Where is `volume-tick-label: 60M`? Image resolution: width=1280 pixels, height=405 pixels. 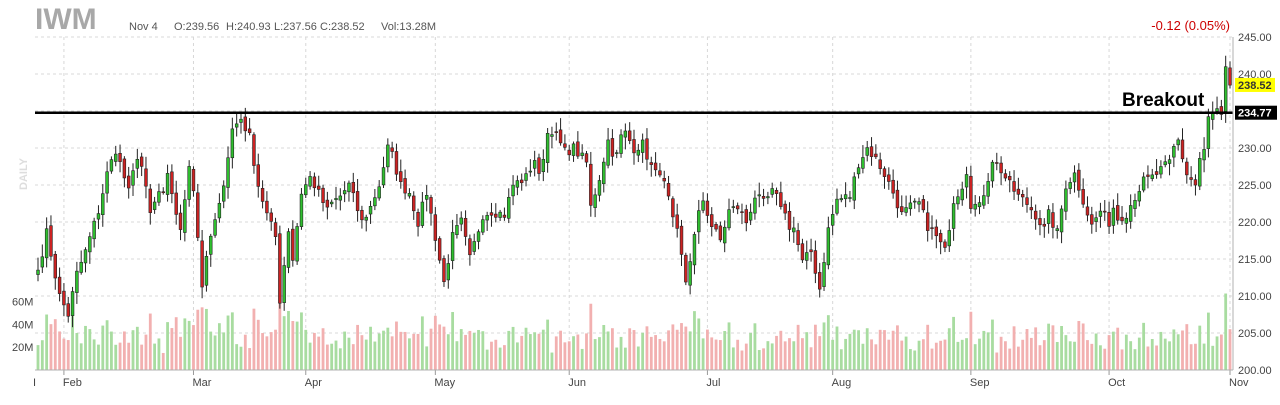
volume-tick-label: 60M is located at coordinates (22, 302).